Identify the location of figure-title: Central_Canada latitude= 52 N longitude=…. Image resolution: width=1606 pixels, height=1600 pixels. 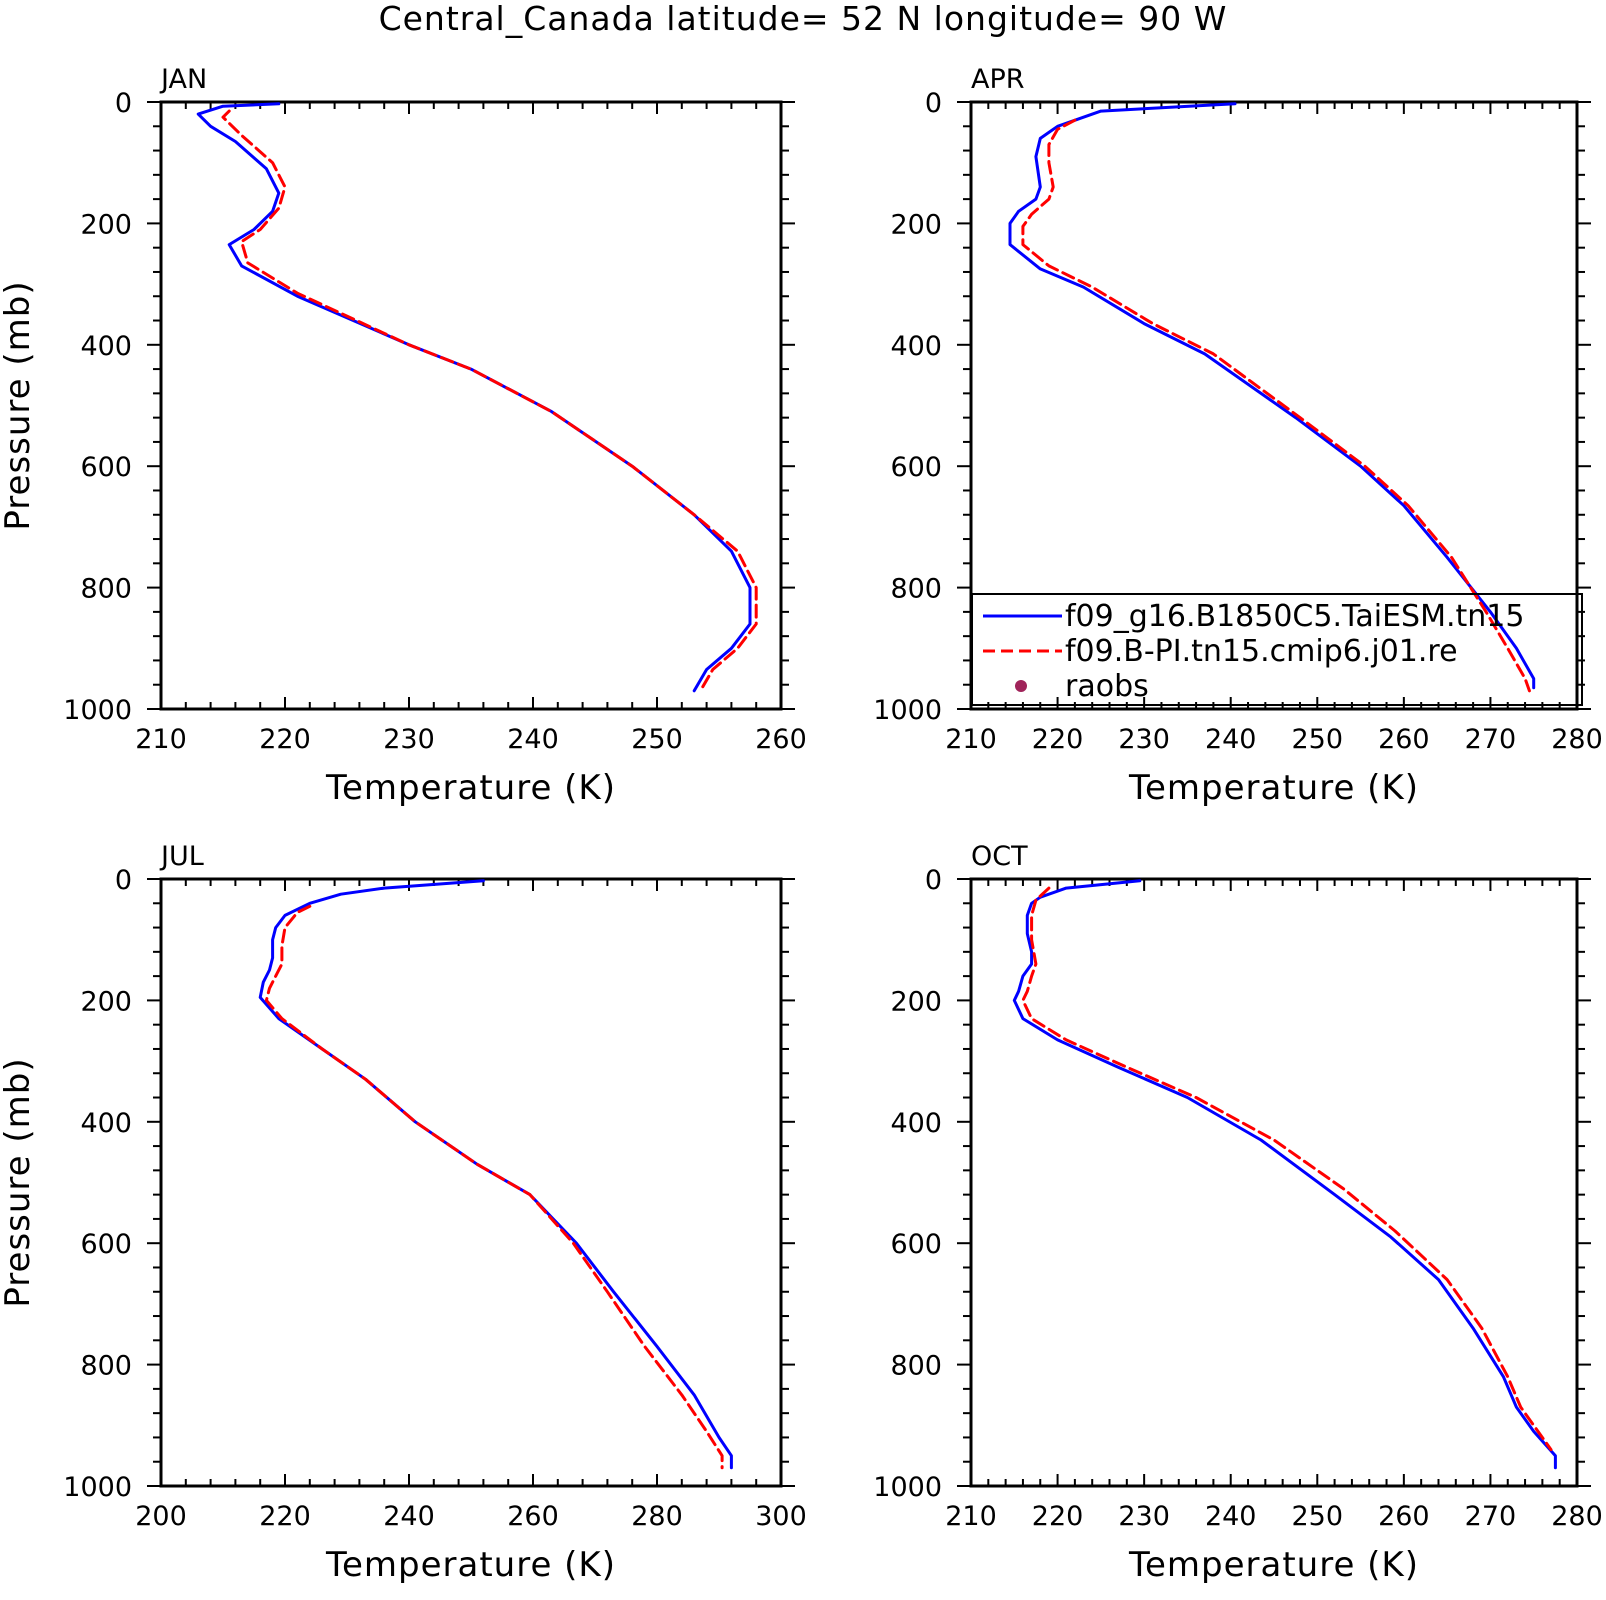
(803, 19).